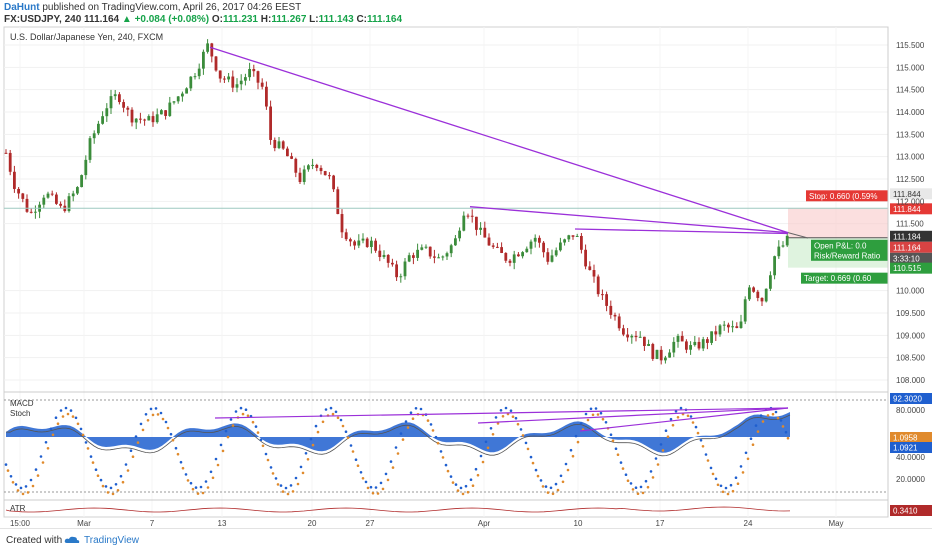 Image resolution: width=932 pixels, height=551 pixels. I want to click on author-name: DaHunt, so click(22, 7).